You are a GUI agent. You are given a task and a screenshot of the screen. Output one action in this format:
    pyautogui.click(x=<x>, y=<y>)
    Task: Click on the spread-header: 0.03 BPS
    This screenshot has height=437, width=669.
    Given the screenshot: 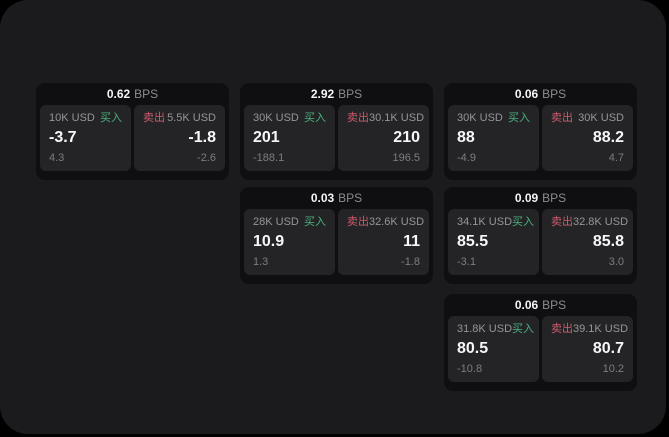 What is the action you would take?
    pyautogui.click(x=336, y=198)
    